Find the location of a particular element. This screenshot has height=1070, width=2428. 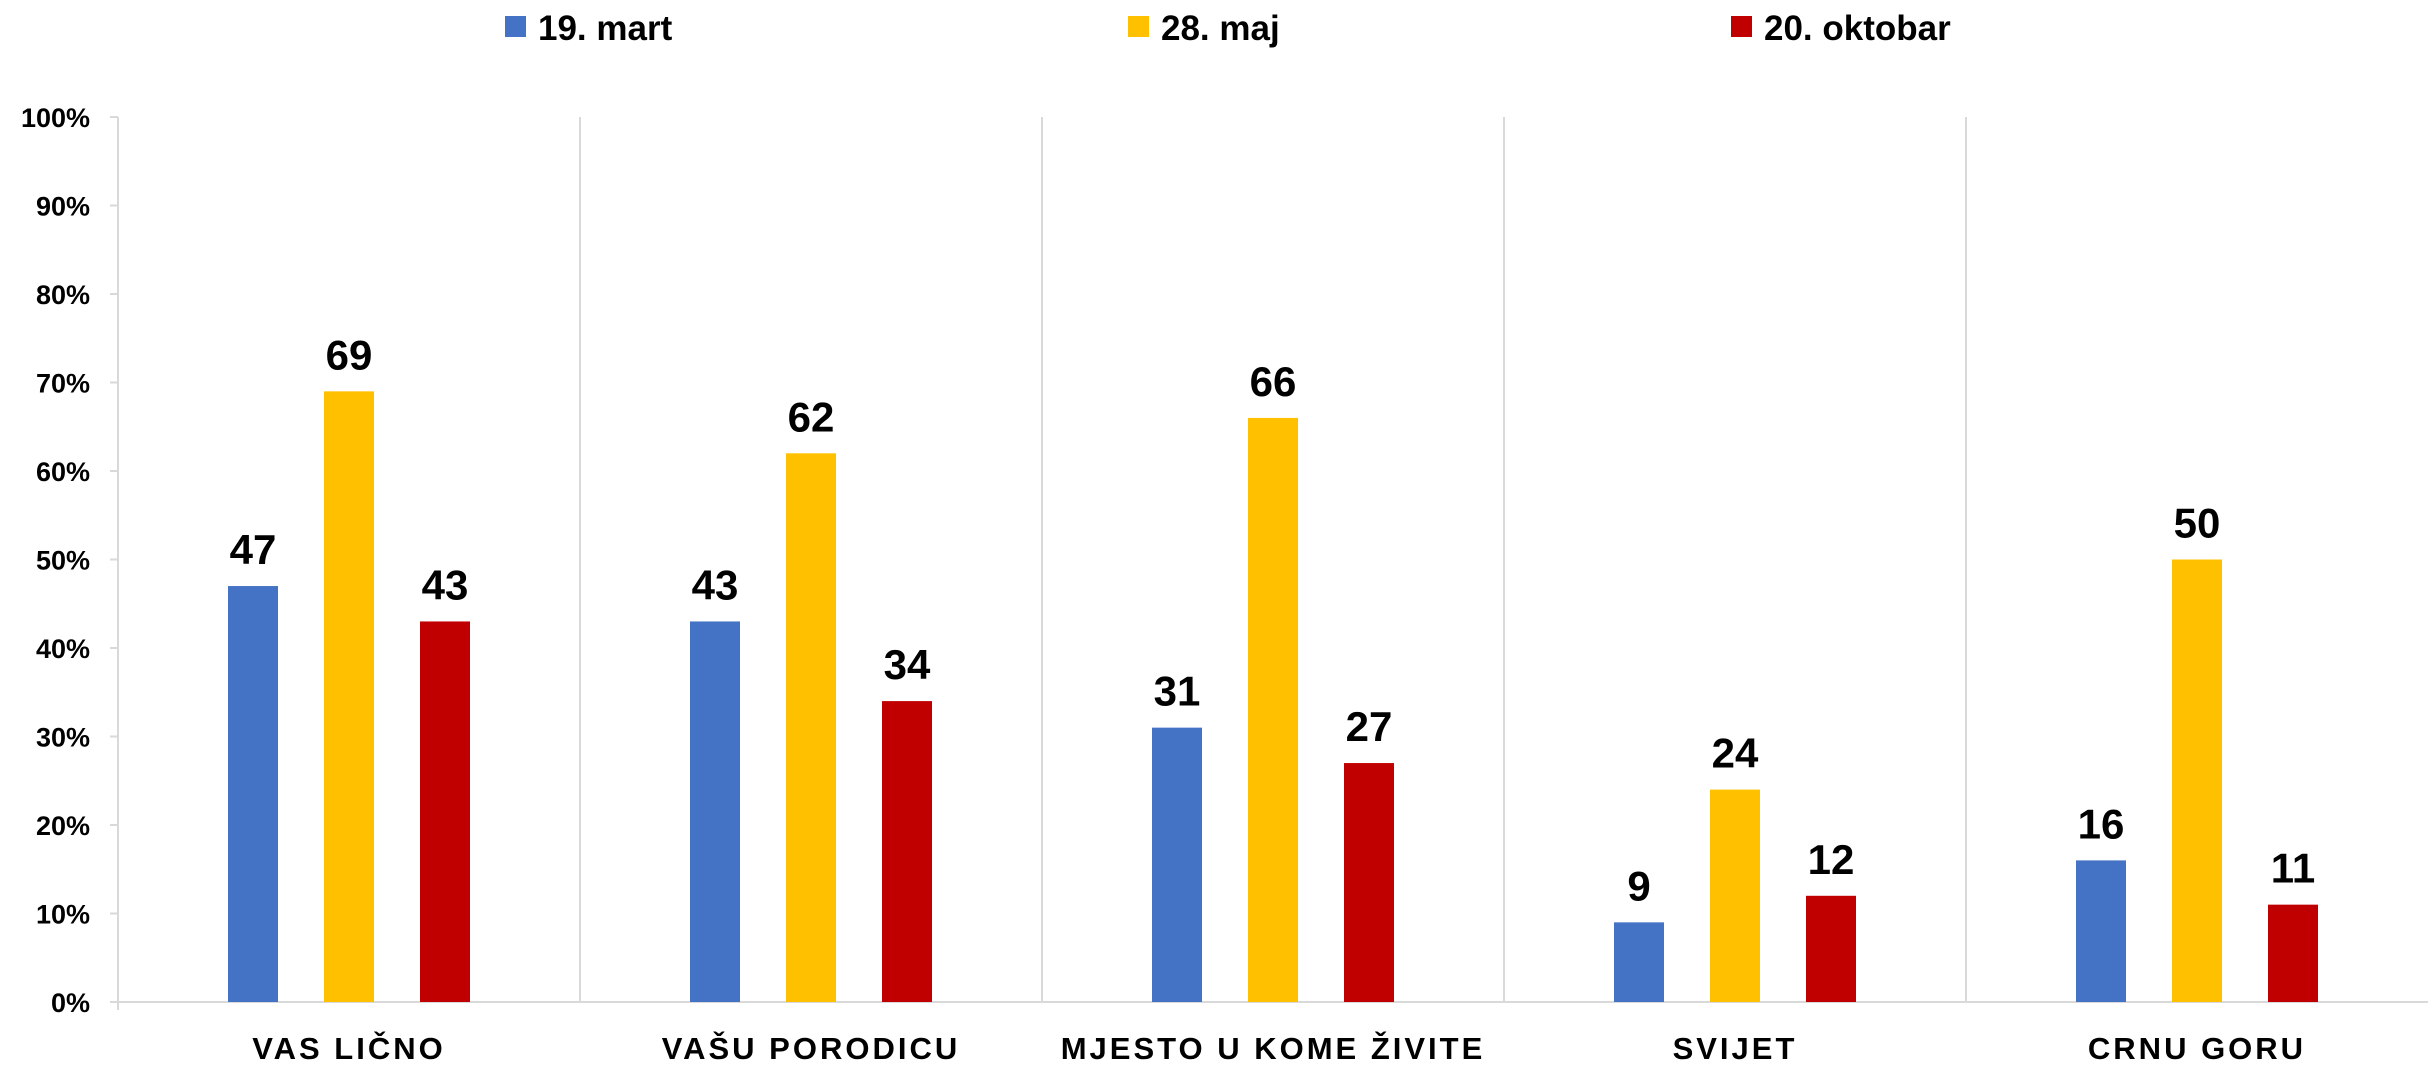

y-tick-label: 10% is located at coordinates (63, 915).